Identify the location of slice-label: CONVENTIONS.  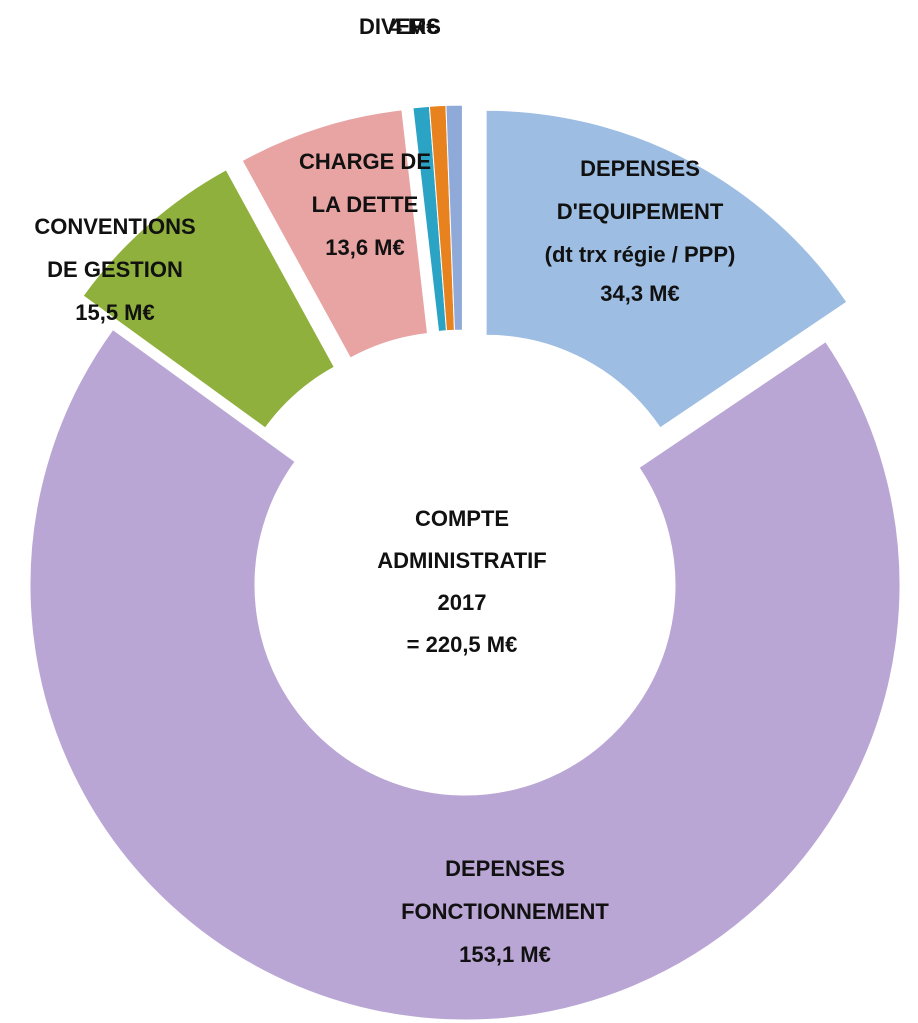
(114, 226).